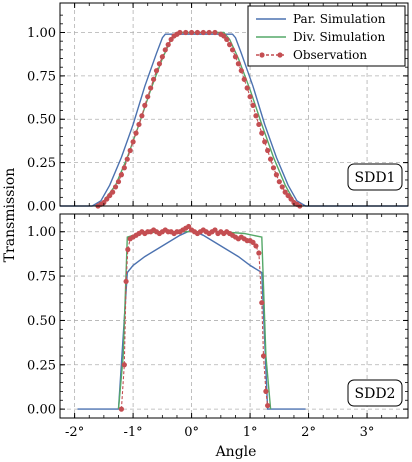  Describe the element at coordinates (308, 432) in the screenshot. I see `x-tick-label: 2°` at that location.